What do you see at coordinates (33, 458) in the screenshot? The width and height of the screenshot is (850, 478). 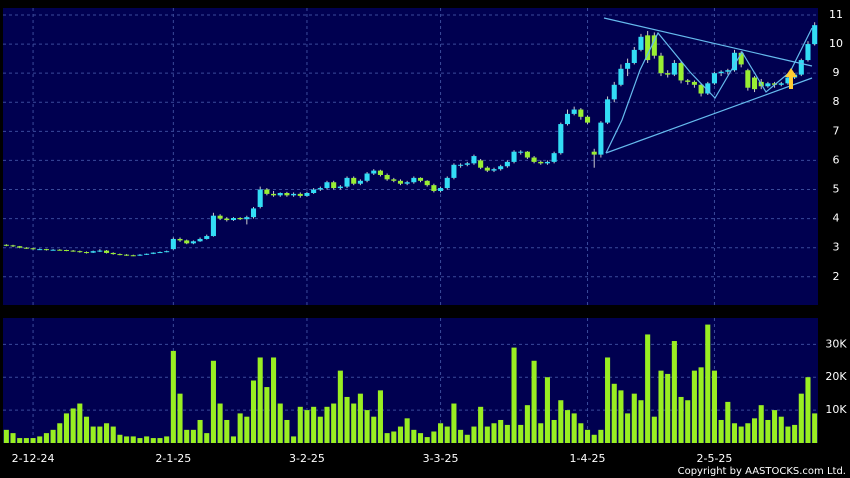 I see `x-tick-label: 2-12-24` at bounding box center [33, 458].